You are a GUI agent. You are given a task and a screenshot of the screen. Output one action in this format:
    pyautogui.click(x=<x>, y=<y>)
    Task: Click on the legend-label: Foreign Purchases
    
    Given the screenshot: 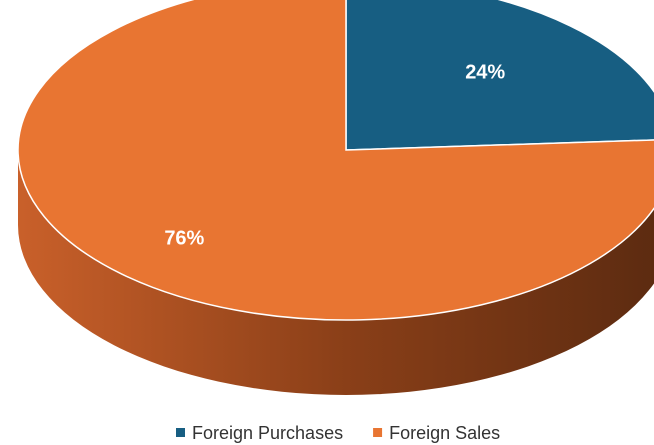 What is the action you would take?
    pyautogui.click(x=267, y=433)
    